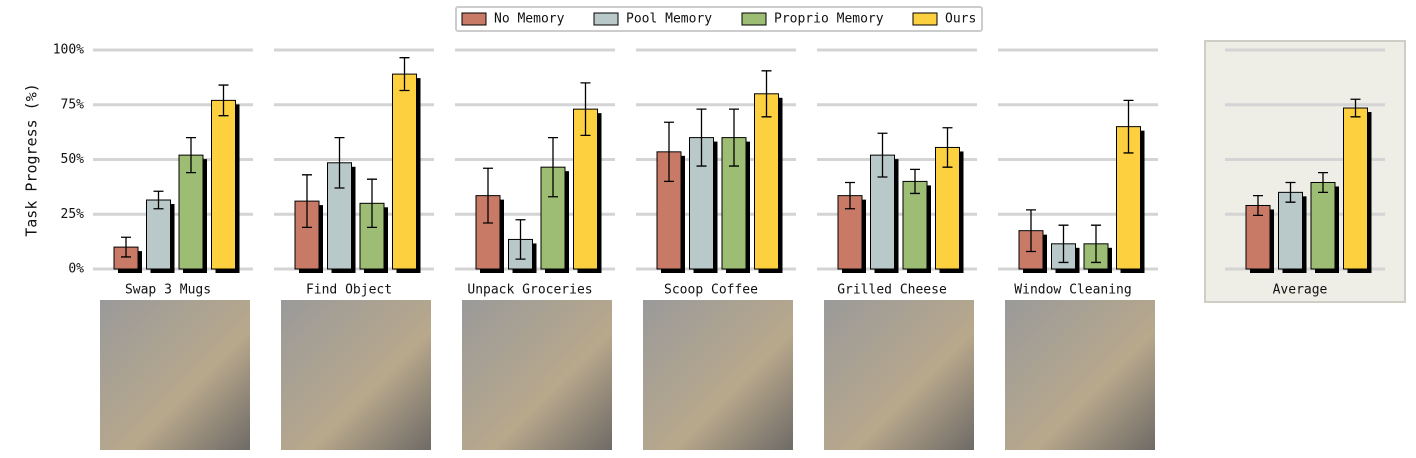 Image resolution: width=1416 pixels, height=458 pixels. Describe the element at coordinates (76, 269) in the screenshot. I see `y-tick-label: 0%` at that location.